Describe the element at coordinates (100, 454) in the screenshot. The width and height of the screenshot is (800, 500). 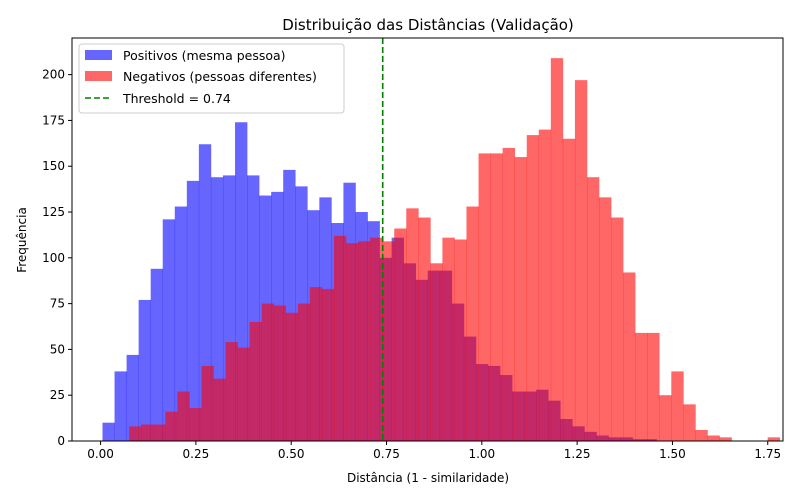
I see `x-tick-label: 0.00` at that location.